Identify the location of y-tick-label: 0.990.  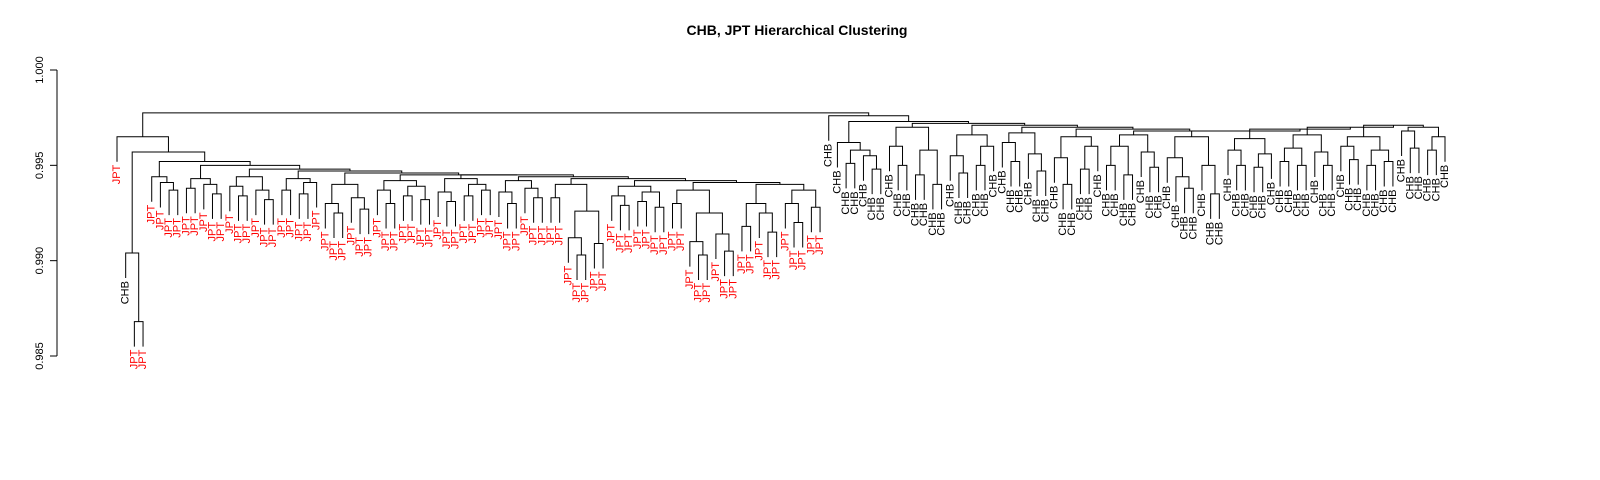
(40, 261).